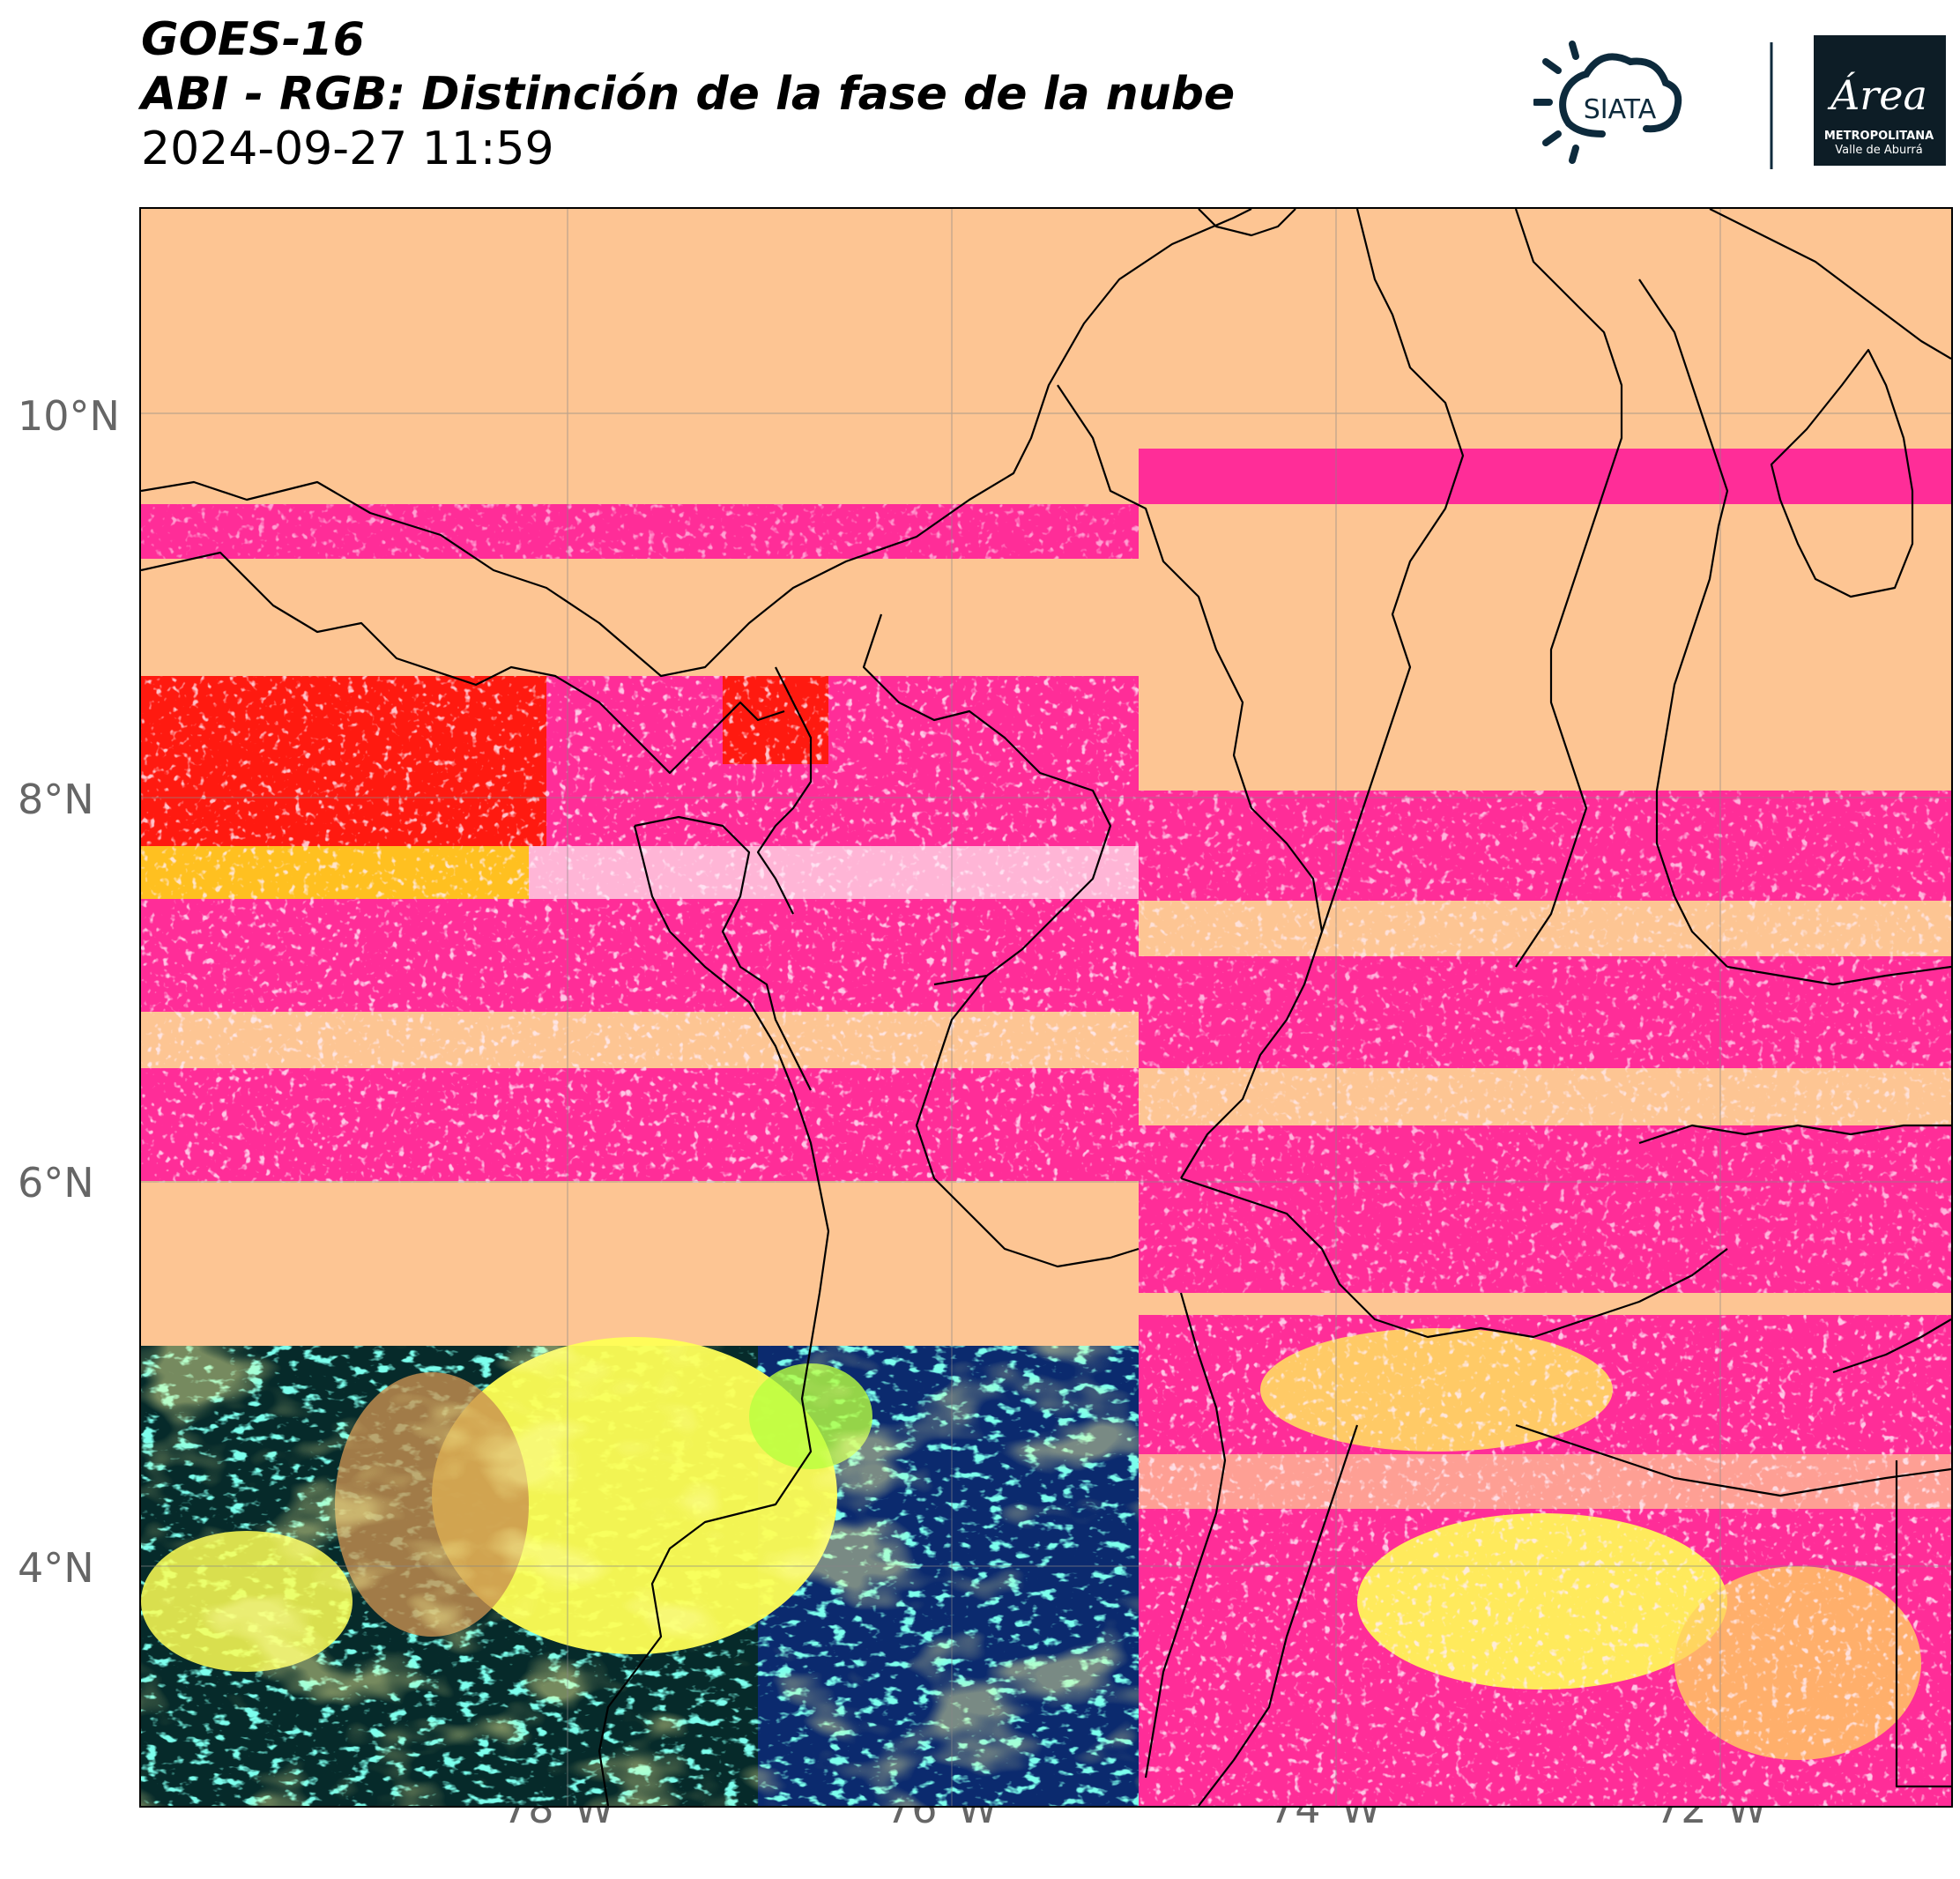  I want to click on area-line1: METROPOLITANA, so click(1879, 136).